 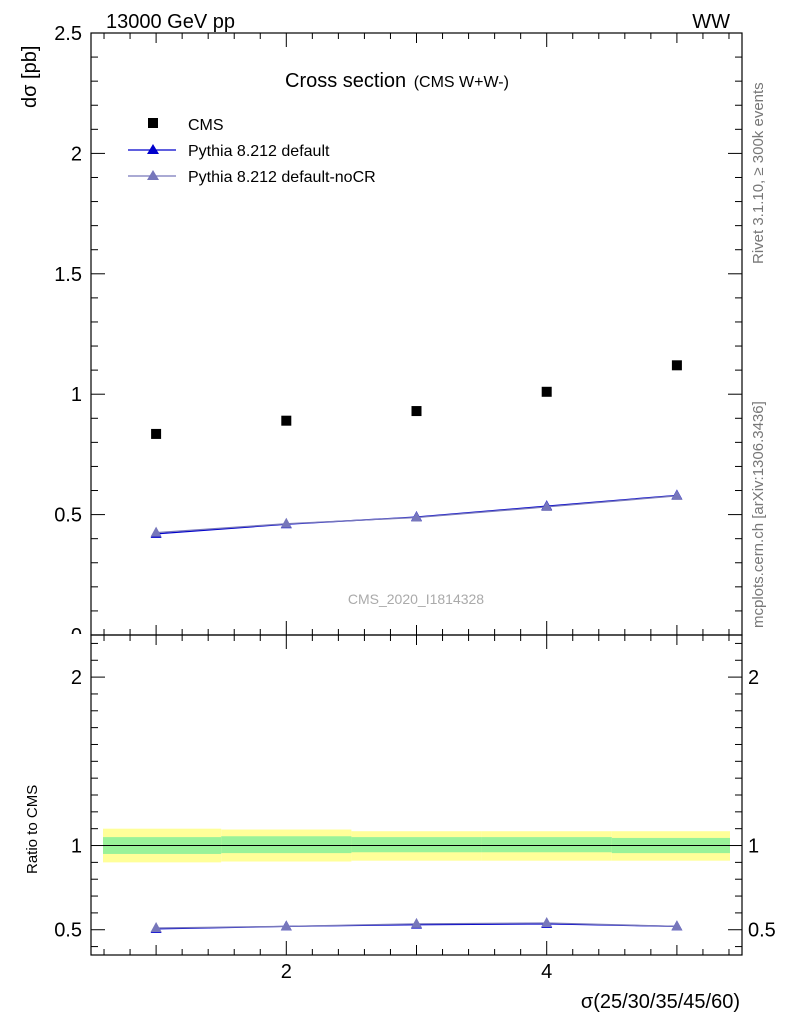 I want to click on header-left: 13000 GeV pp, so click(x=170, y=22).